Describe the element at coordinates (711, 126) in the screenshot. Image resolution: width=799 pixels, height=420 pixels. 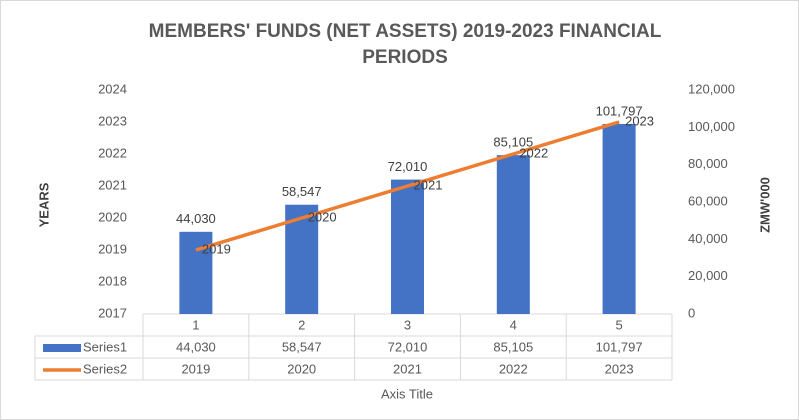
I see `y2-tick-label: 100,000` at that location.